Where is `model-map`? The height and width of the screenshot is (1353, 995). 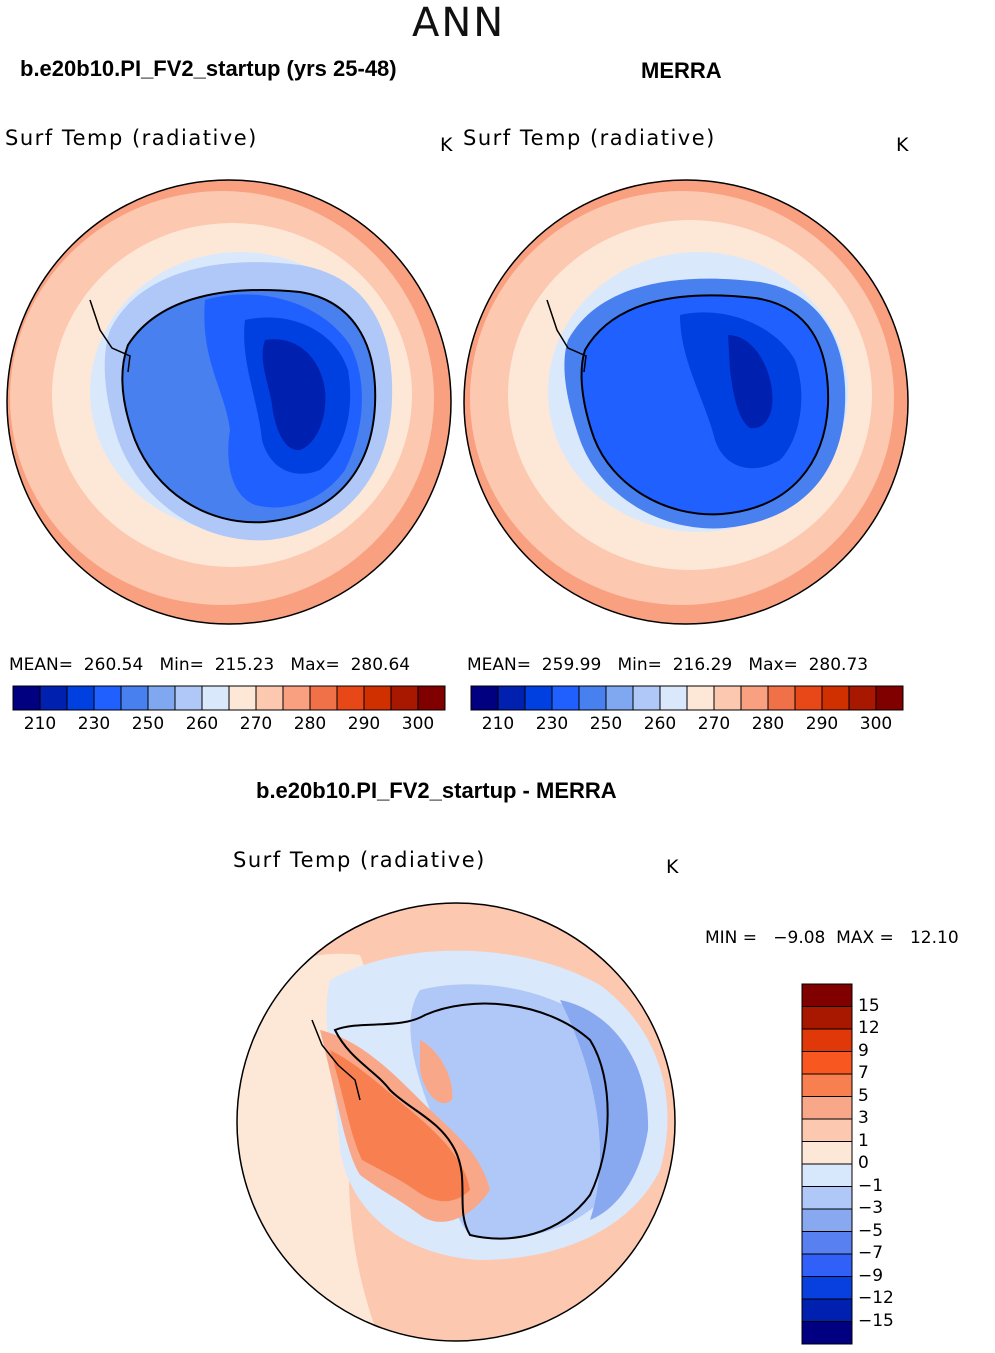
model-map is located at coordinates (229, 402).